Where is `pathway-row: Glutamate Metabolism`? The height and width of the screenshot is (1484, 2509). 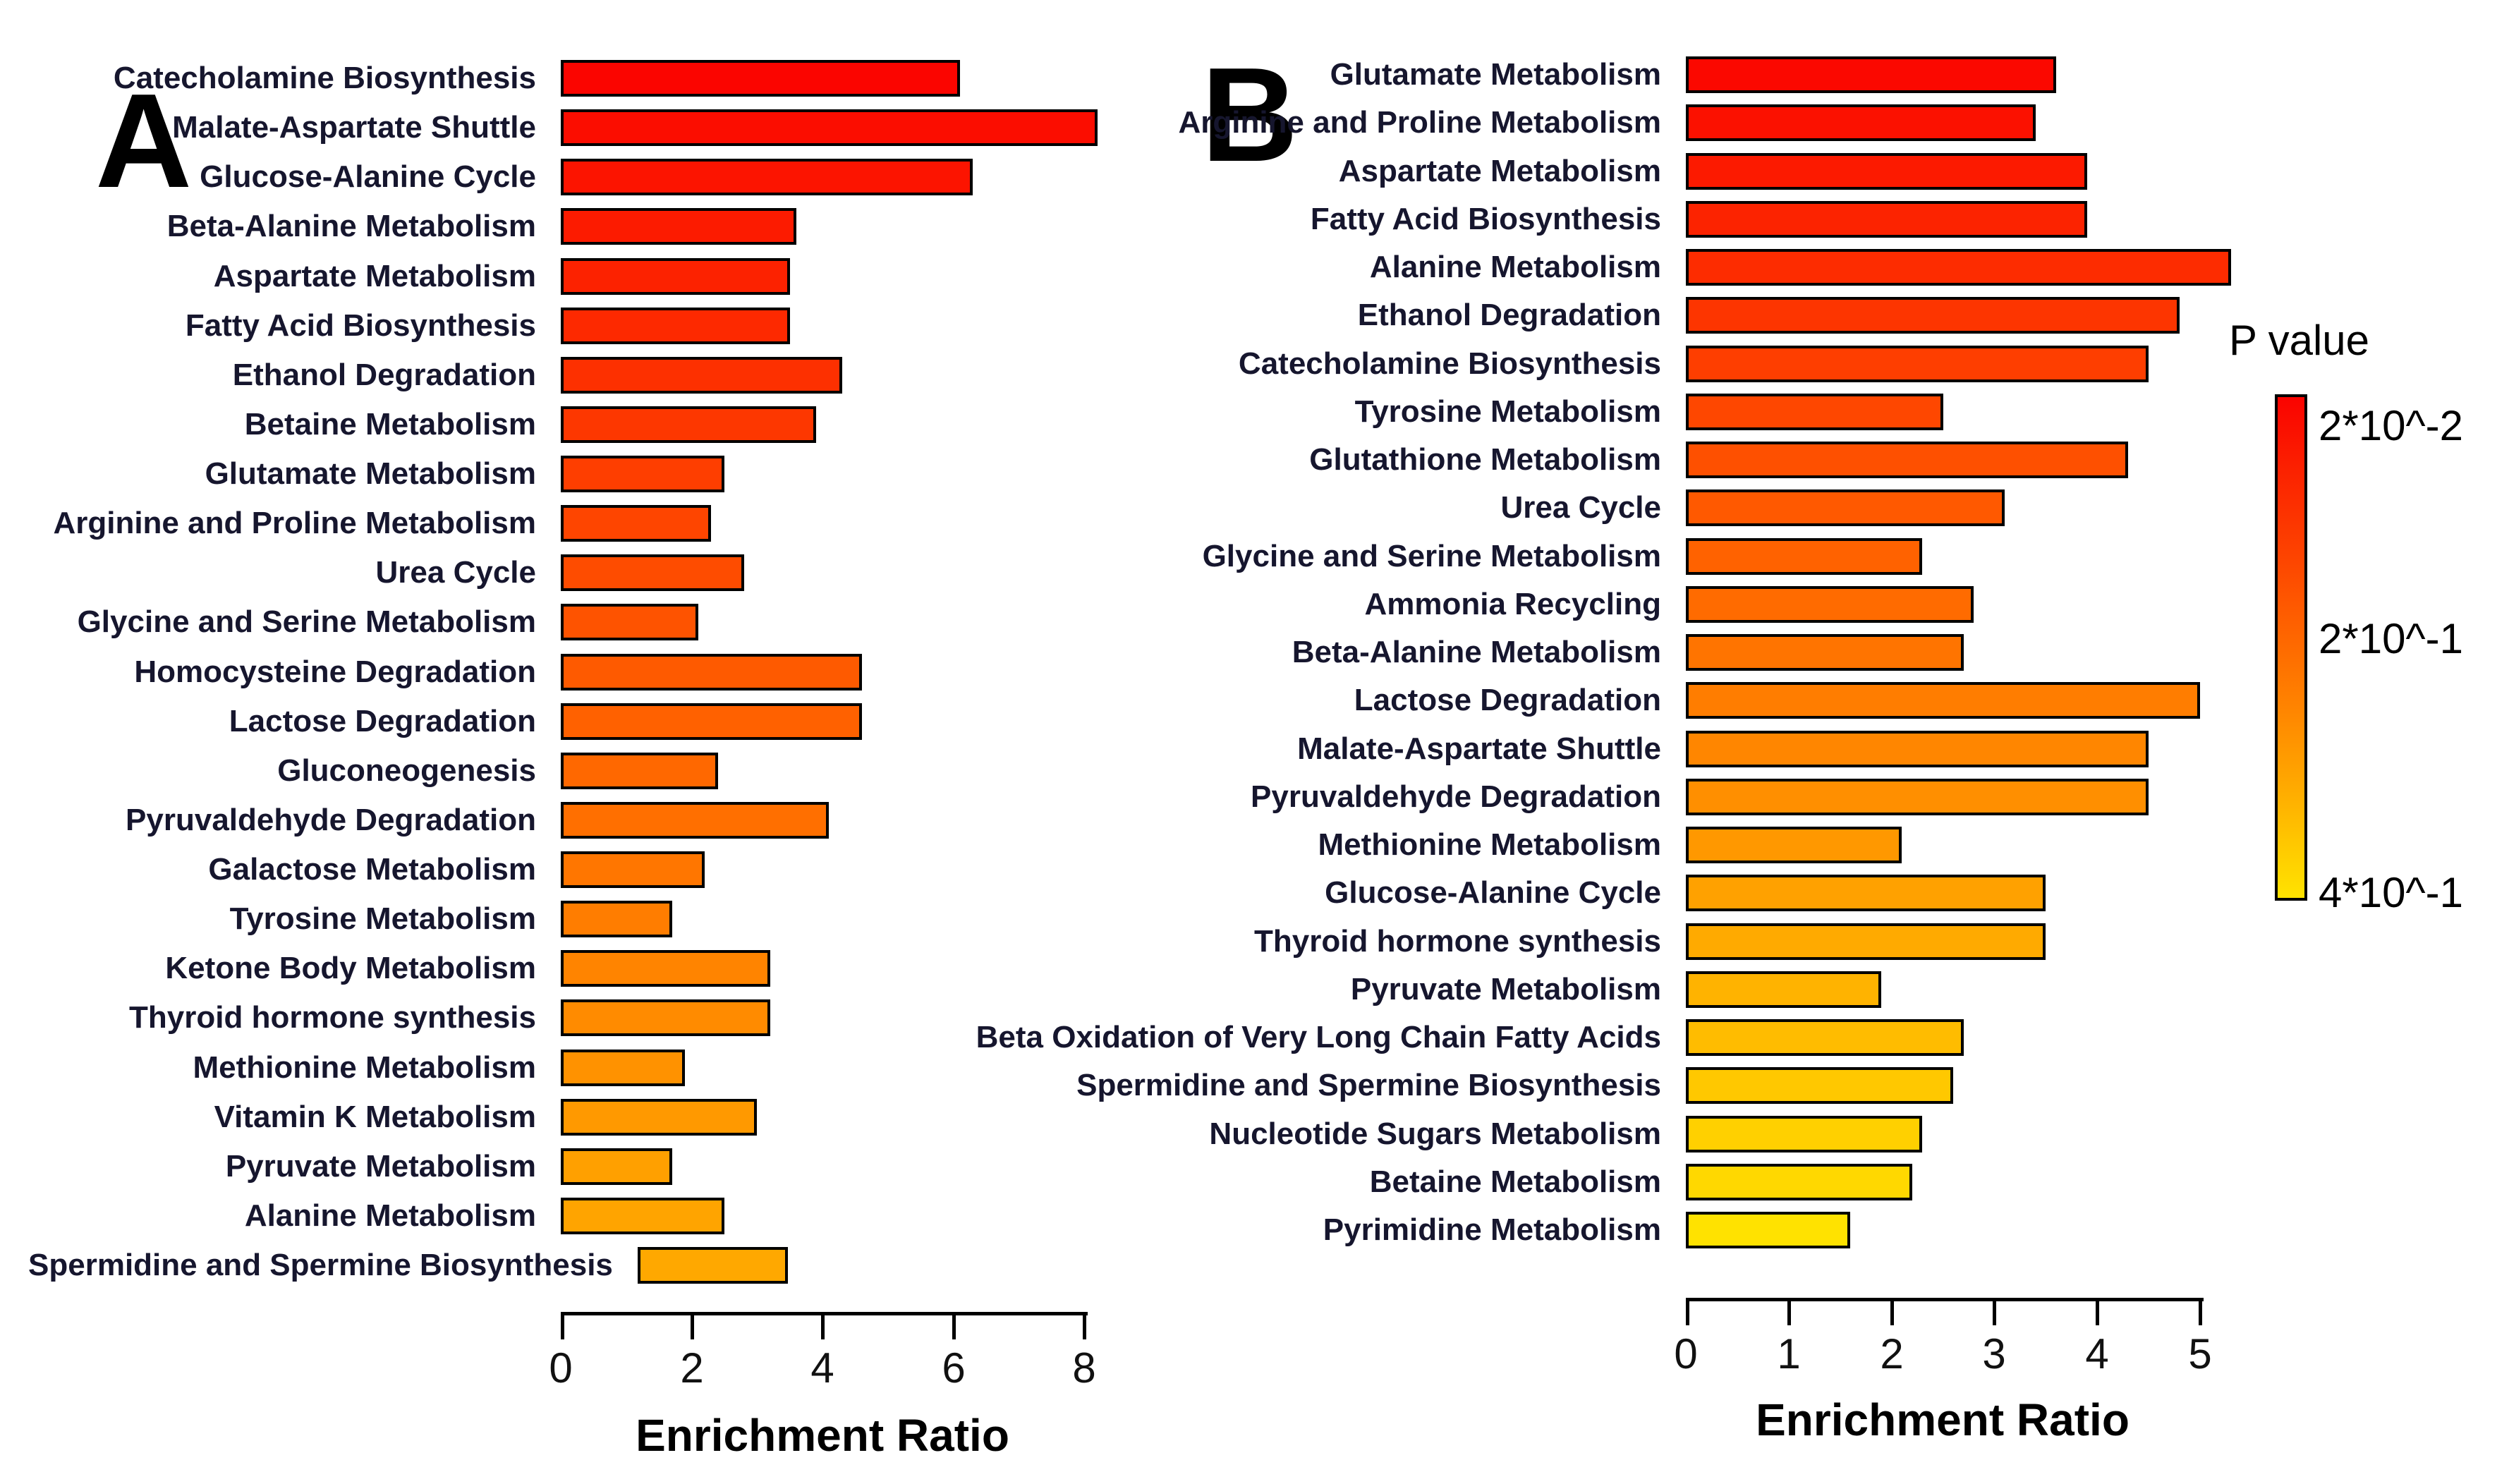 pathway-row: Glutamate Metabolism is located at coordinates (613, 474).